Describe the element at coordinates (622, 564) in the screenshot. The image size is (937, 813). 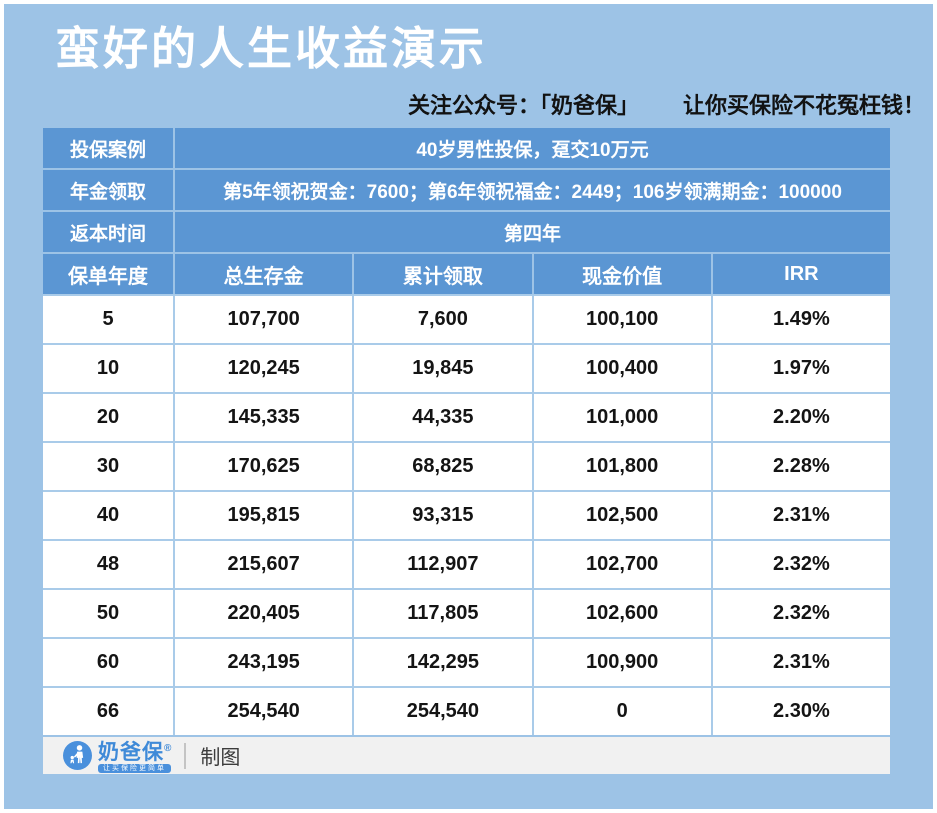
I see `table-cell: 102,700` at that location.